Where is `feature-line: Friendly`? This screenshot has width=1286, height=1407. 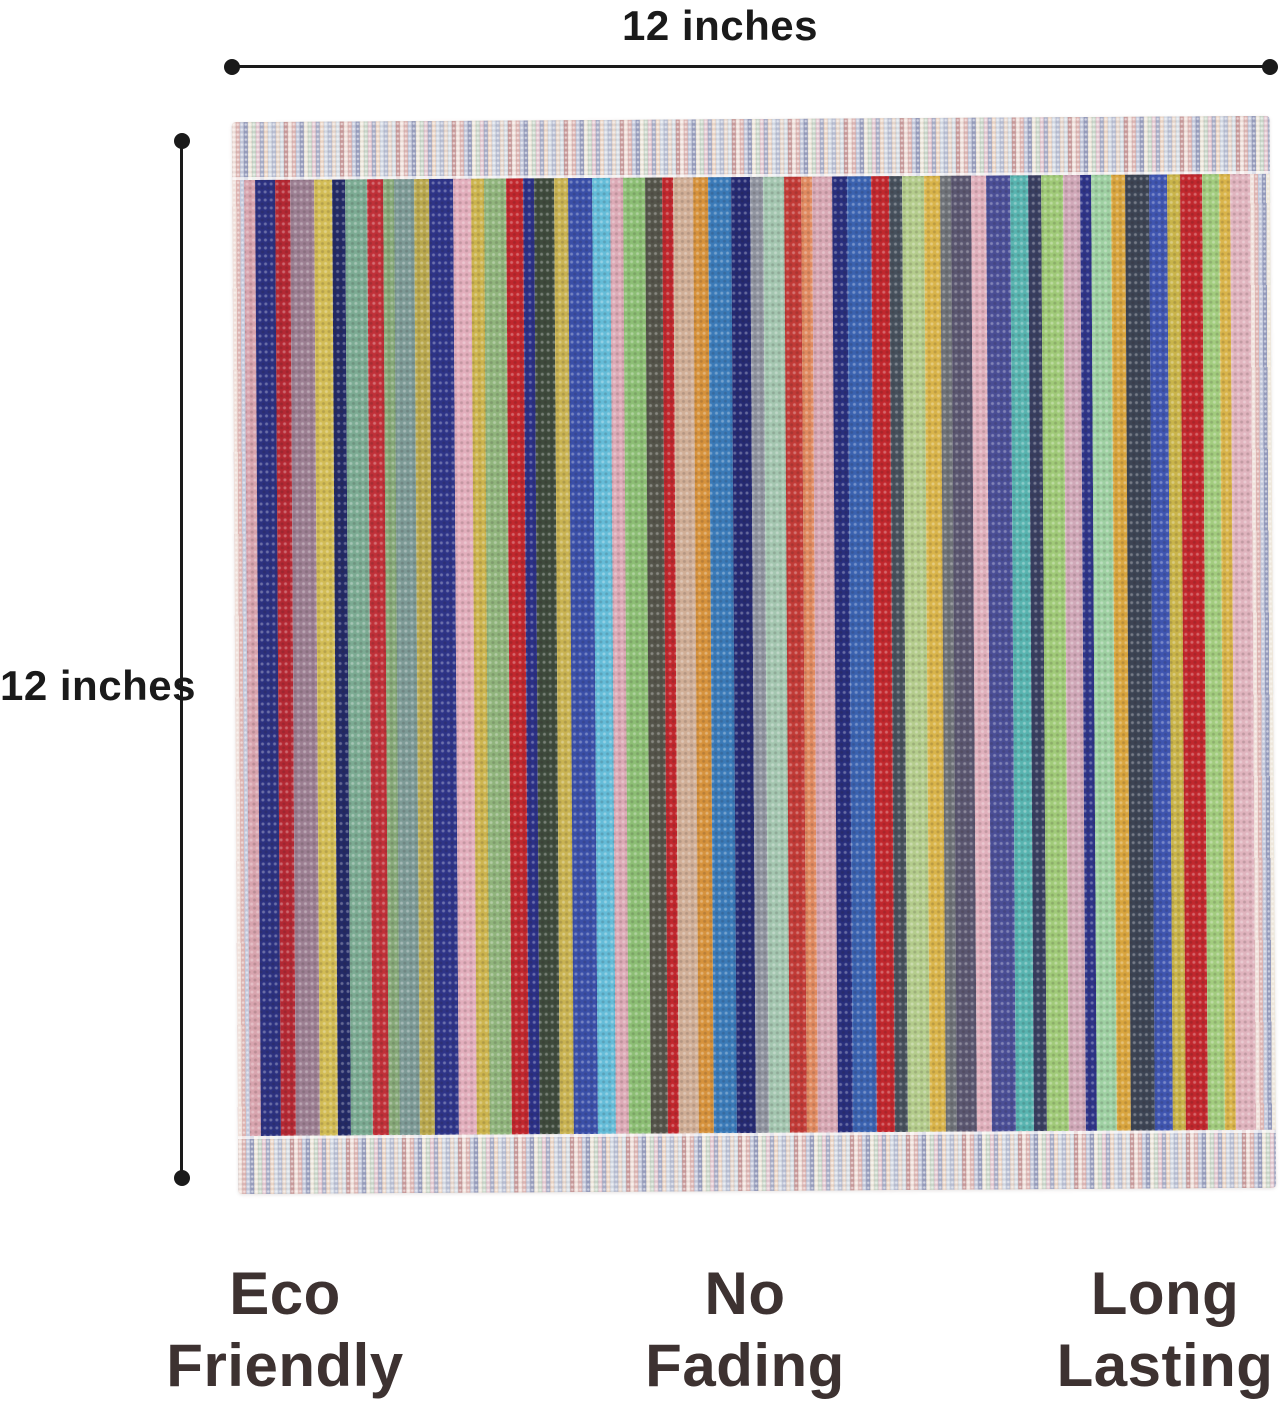
feature-line: Friendly is located at coordinates (285, 1365).